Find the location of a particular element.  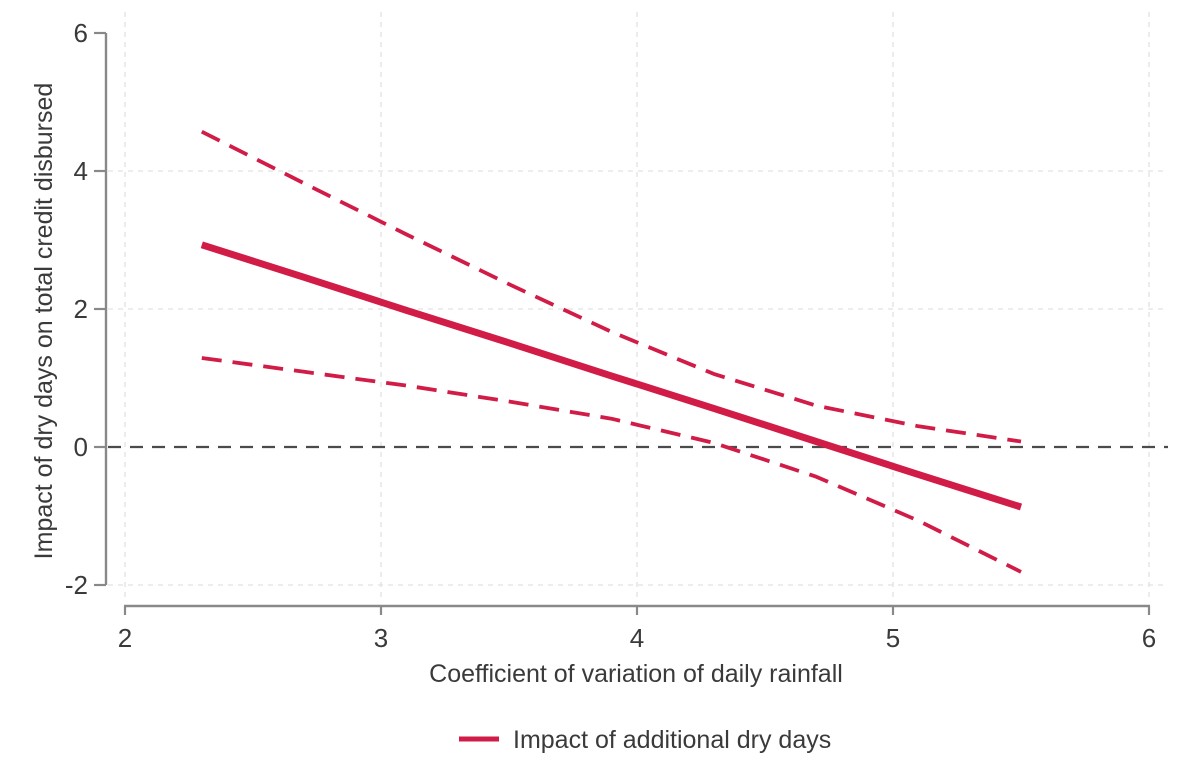

legend-entry-label: Impact of additional dry days is located at coordinates (672, 740).